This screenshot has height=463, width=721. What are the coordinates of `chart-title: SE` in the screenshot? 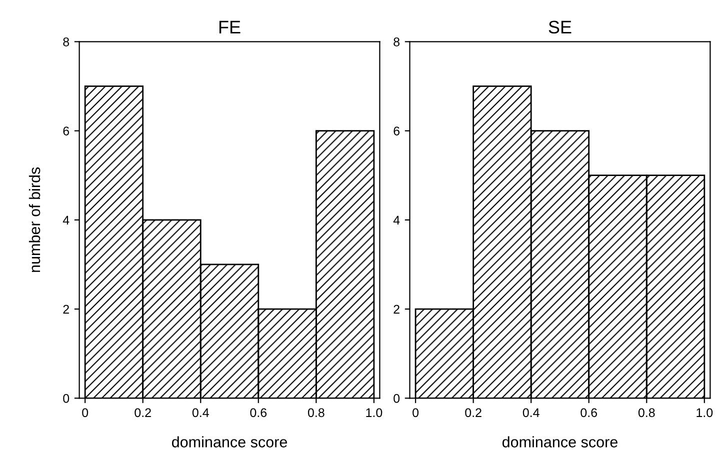 It's located at (560, 27).